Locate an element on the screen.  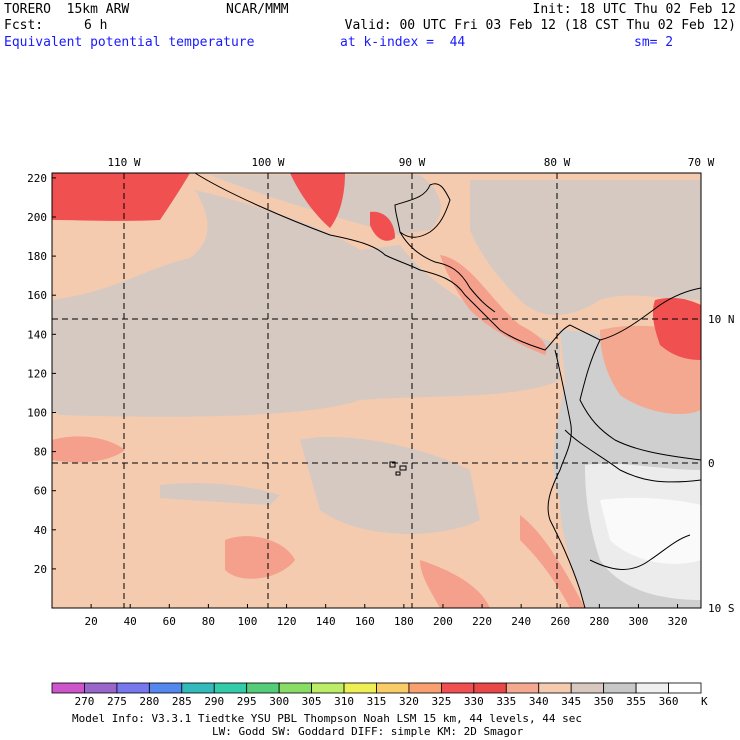
x-tick-label: 280 is located at coordinates (599, 621).